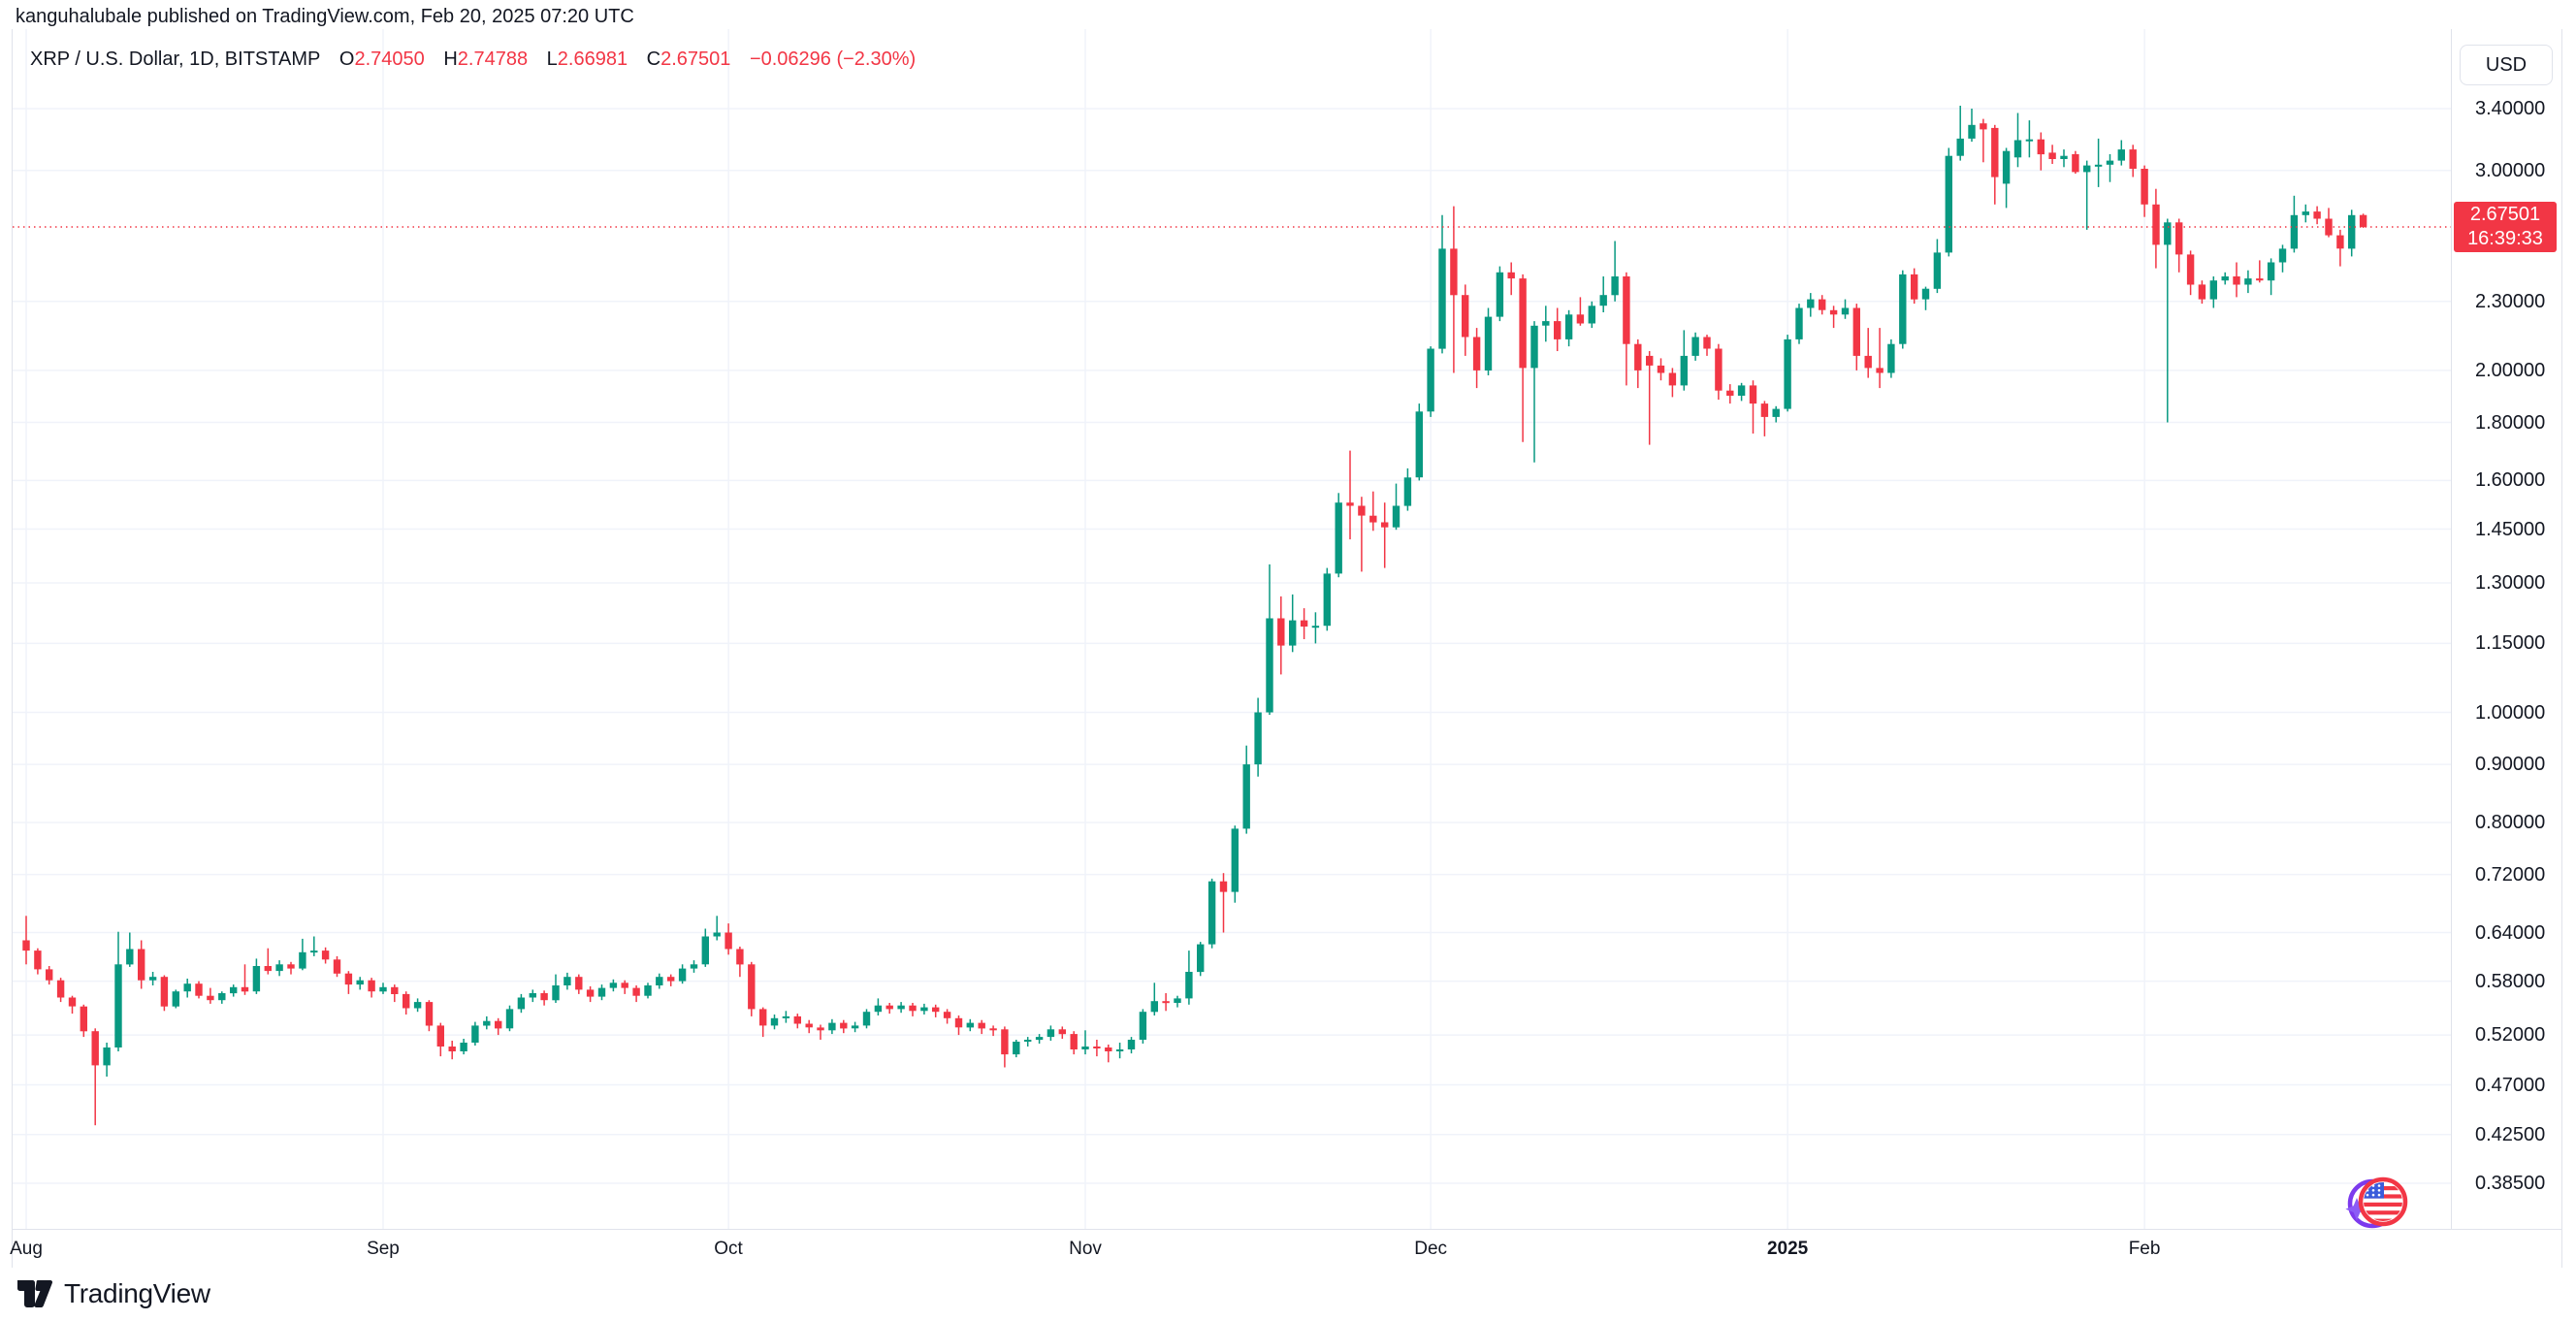 The width and height of the screenshot is (2576, 1321). Describe the element at coordinates (2510, 712) in the screenshot. I see `price-tick-label: 1.00000` at that location.